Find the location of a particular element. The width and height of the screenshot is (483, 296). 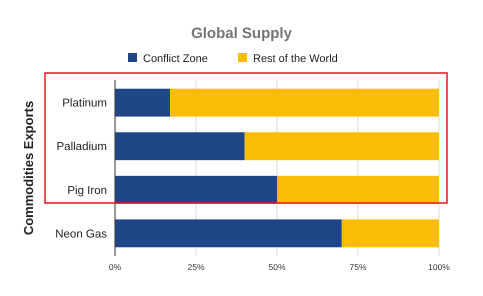

x-tick-label: 25% is located at coordinates (196, 267).